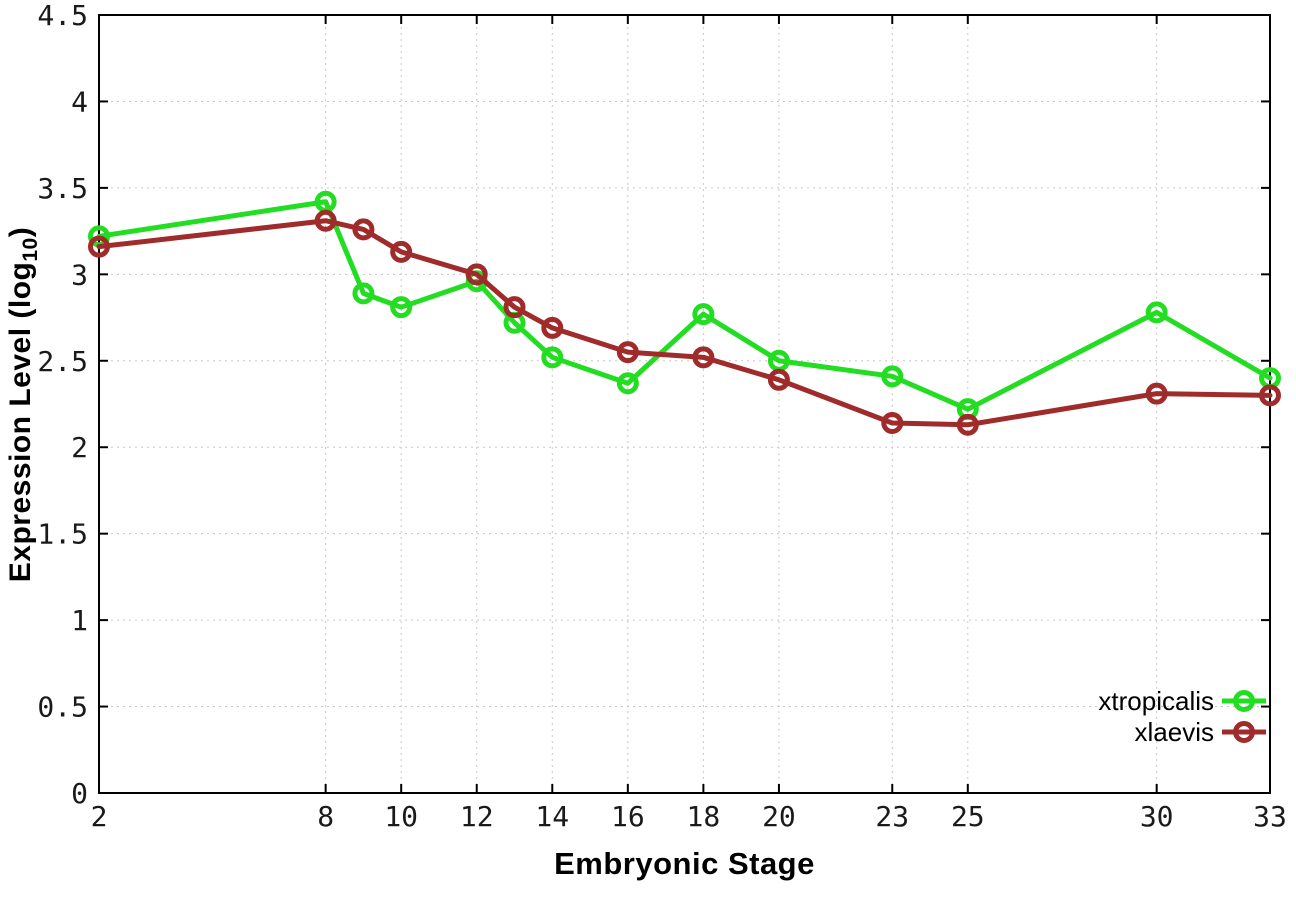  I want to click on x-tick-label: 16, so click(628, 816).